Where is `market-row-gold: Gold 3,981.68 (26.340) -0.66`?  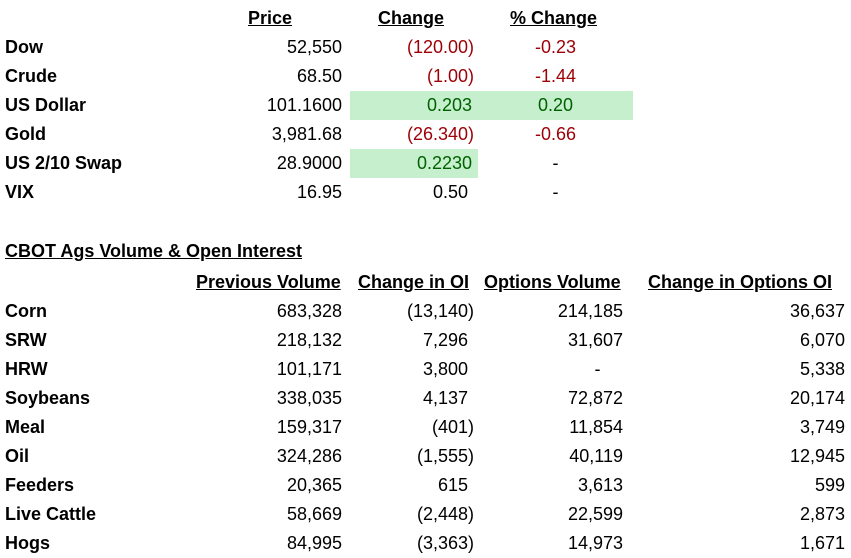 market-row-gold: Gold 3,981.68 (26.340) -0.66 is located at coordinates (425, 134).